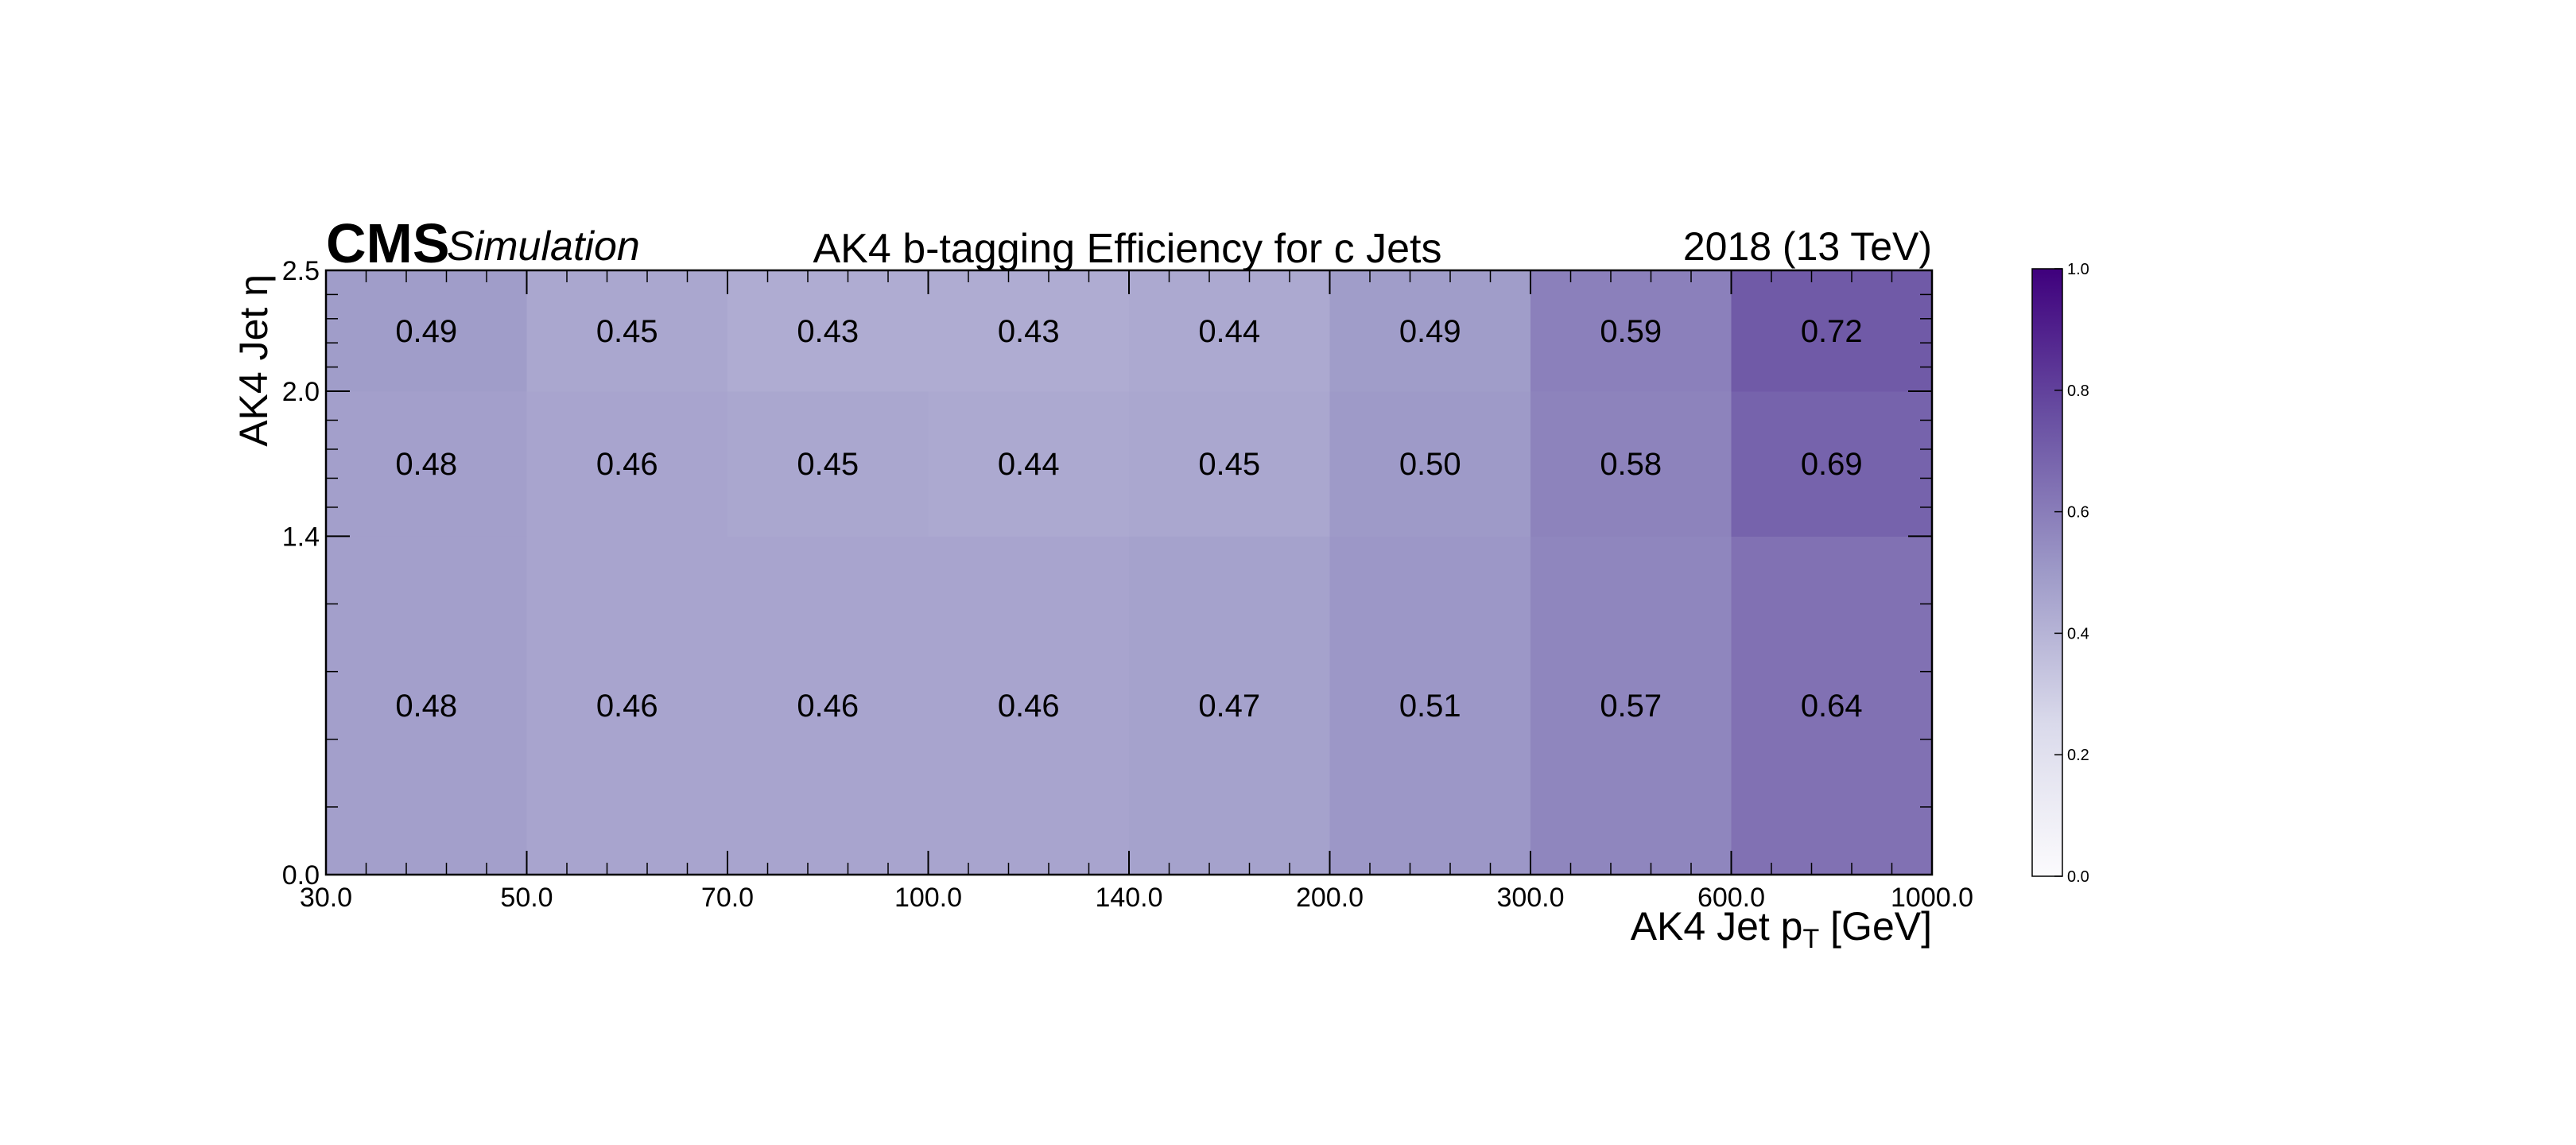 Image resolution: width=2576 pixels, height=1145 pixels. Describe the element at coordinates (727, 898) in the screenshot. I see `x-tick-label: 70.0` at that location.